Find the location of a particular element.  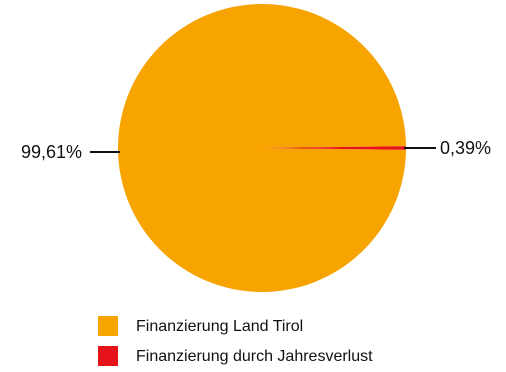

value-label-1: 99,61% is located at coordinates (51, 152).